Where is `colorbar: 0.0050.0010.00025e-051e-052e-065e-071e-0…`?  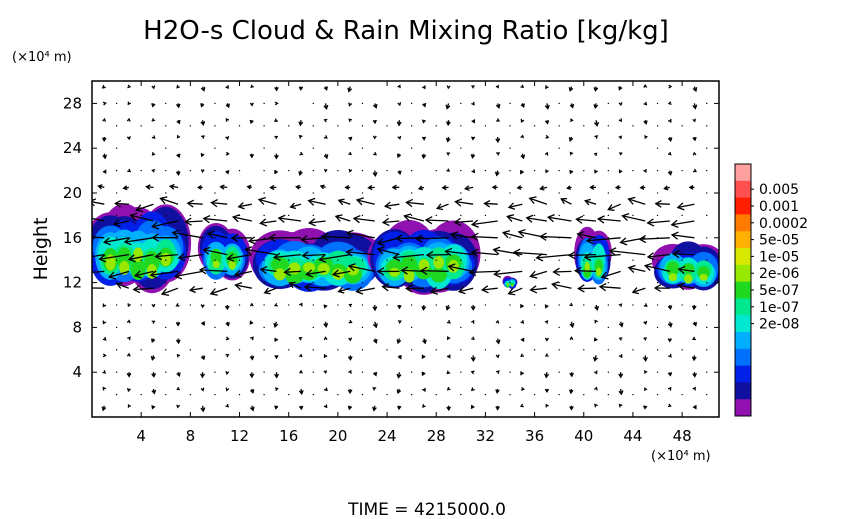 colorbar: 0.0050.0010.00025e-051e-052e-065e-071e-0… is located at coordinates (771, 290).